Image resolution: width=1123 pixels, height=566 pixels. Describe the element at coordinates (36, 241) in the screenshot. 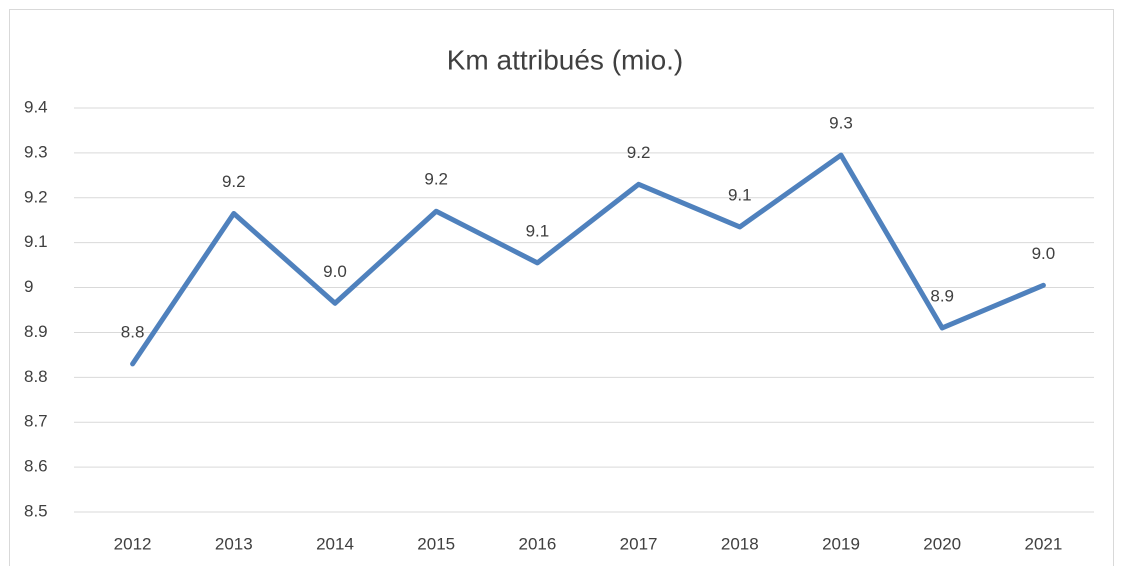

I see `y-tick-label: 9.1` at that location.